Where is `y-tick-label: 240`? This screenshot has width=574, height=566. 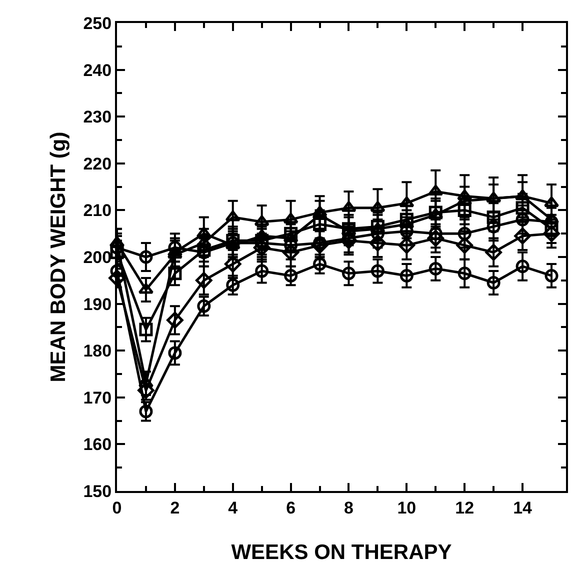 y-tick-label: 240 is located at coordinates (97, 70).